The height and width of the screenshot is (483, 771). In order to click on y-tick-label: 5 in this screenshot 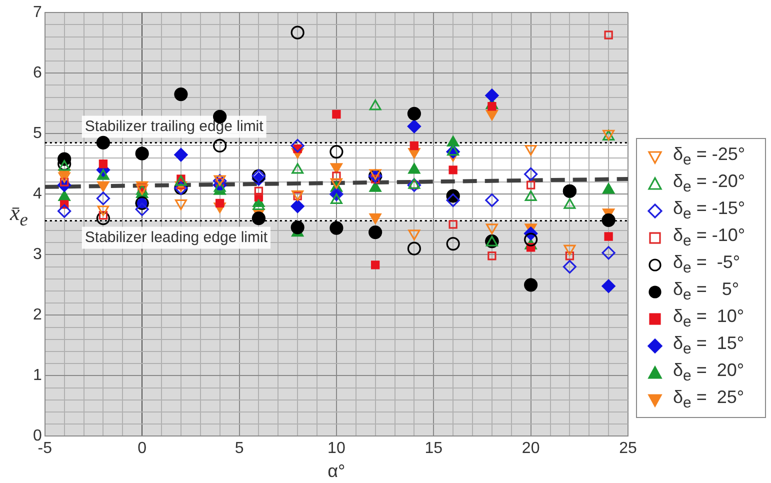, I will do `click(37, 133)`.